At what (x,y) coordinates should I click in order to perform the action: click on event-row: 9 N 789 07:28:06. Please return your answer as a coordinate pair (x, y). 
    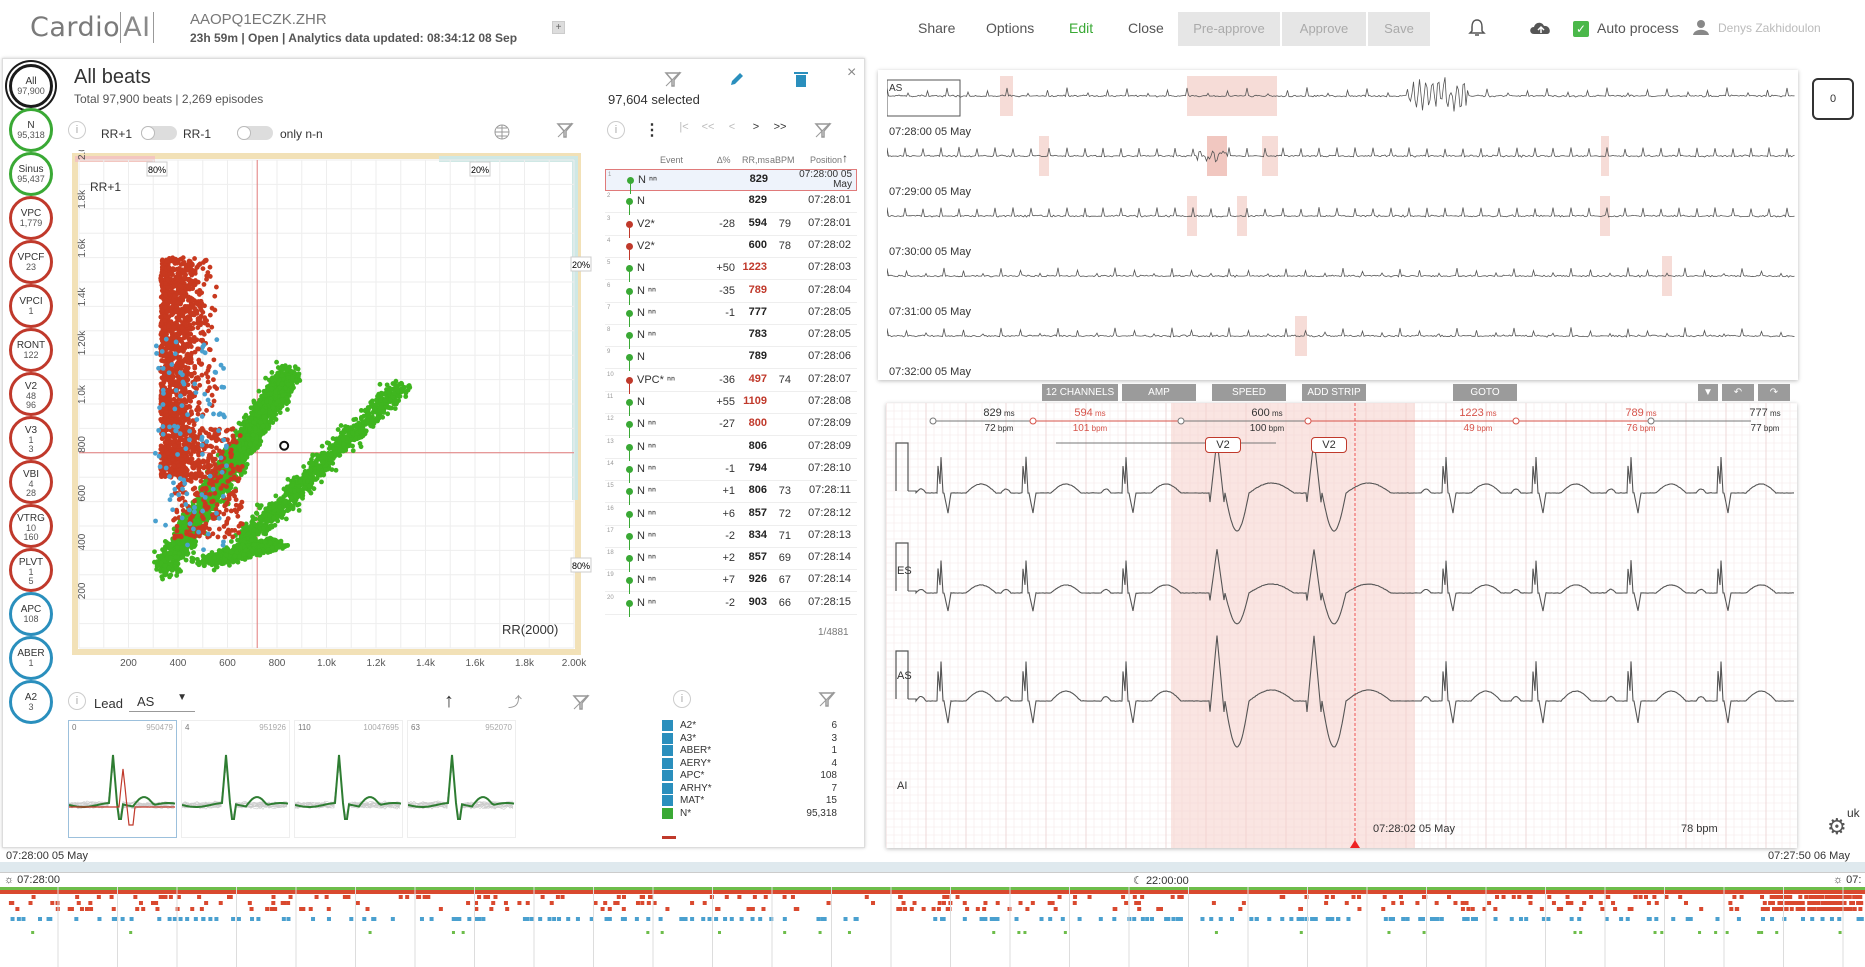
    Looking at the image, I should click on (731, 359).